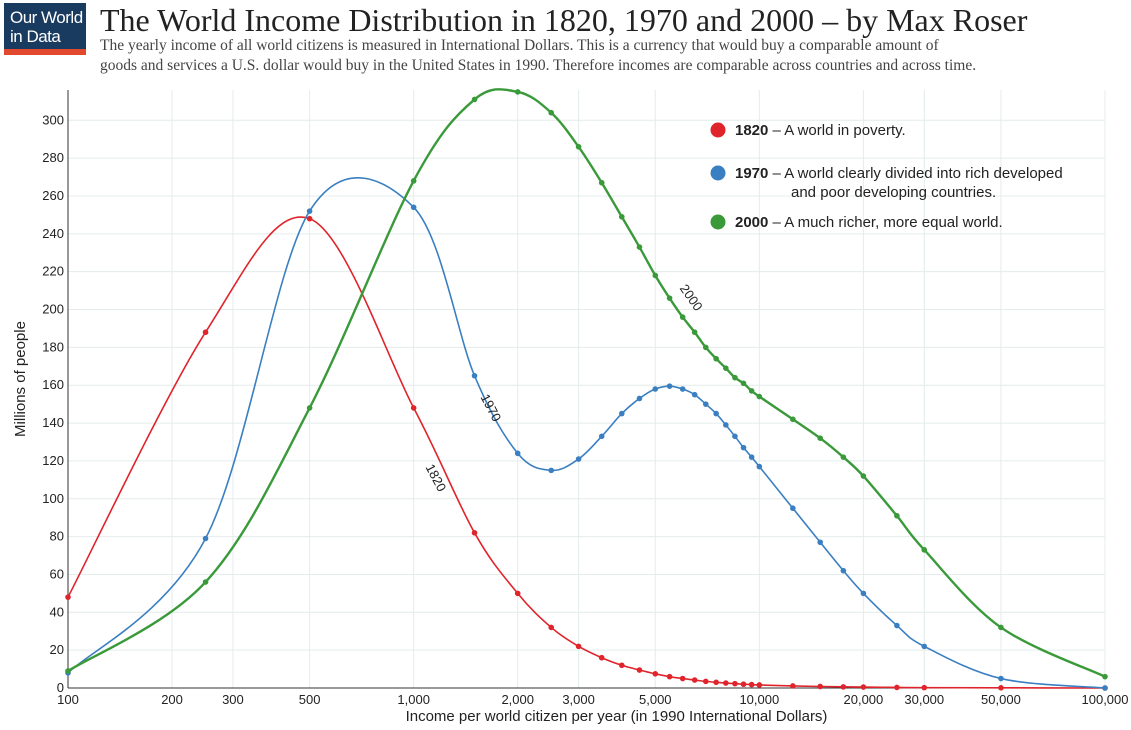  Describe the element at coordinates (517, 593) in the screenshot. I see `data-point-1820-2000` at that location.